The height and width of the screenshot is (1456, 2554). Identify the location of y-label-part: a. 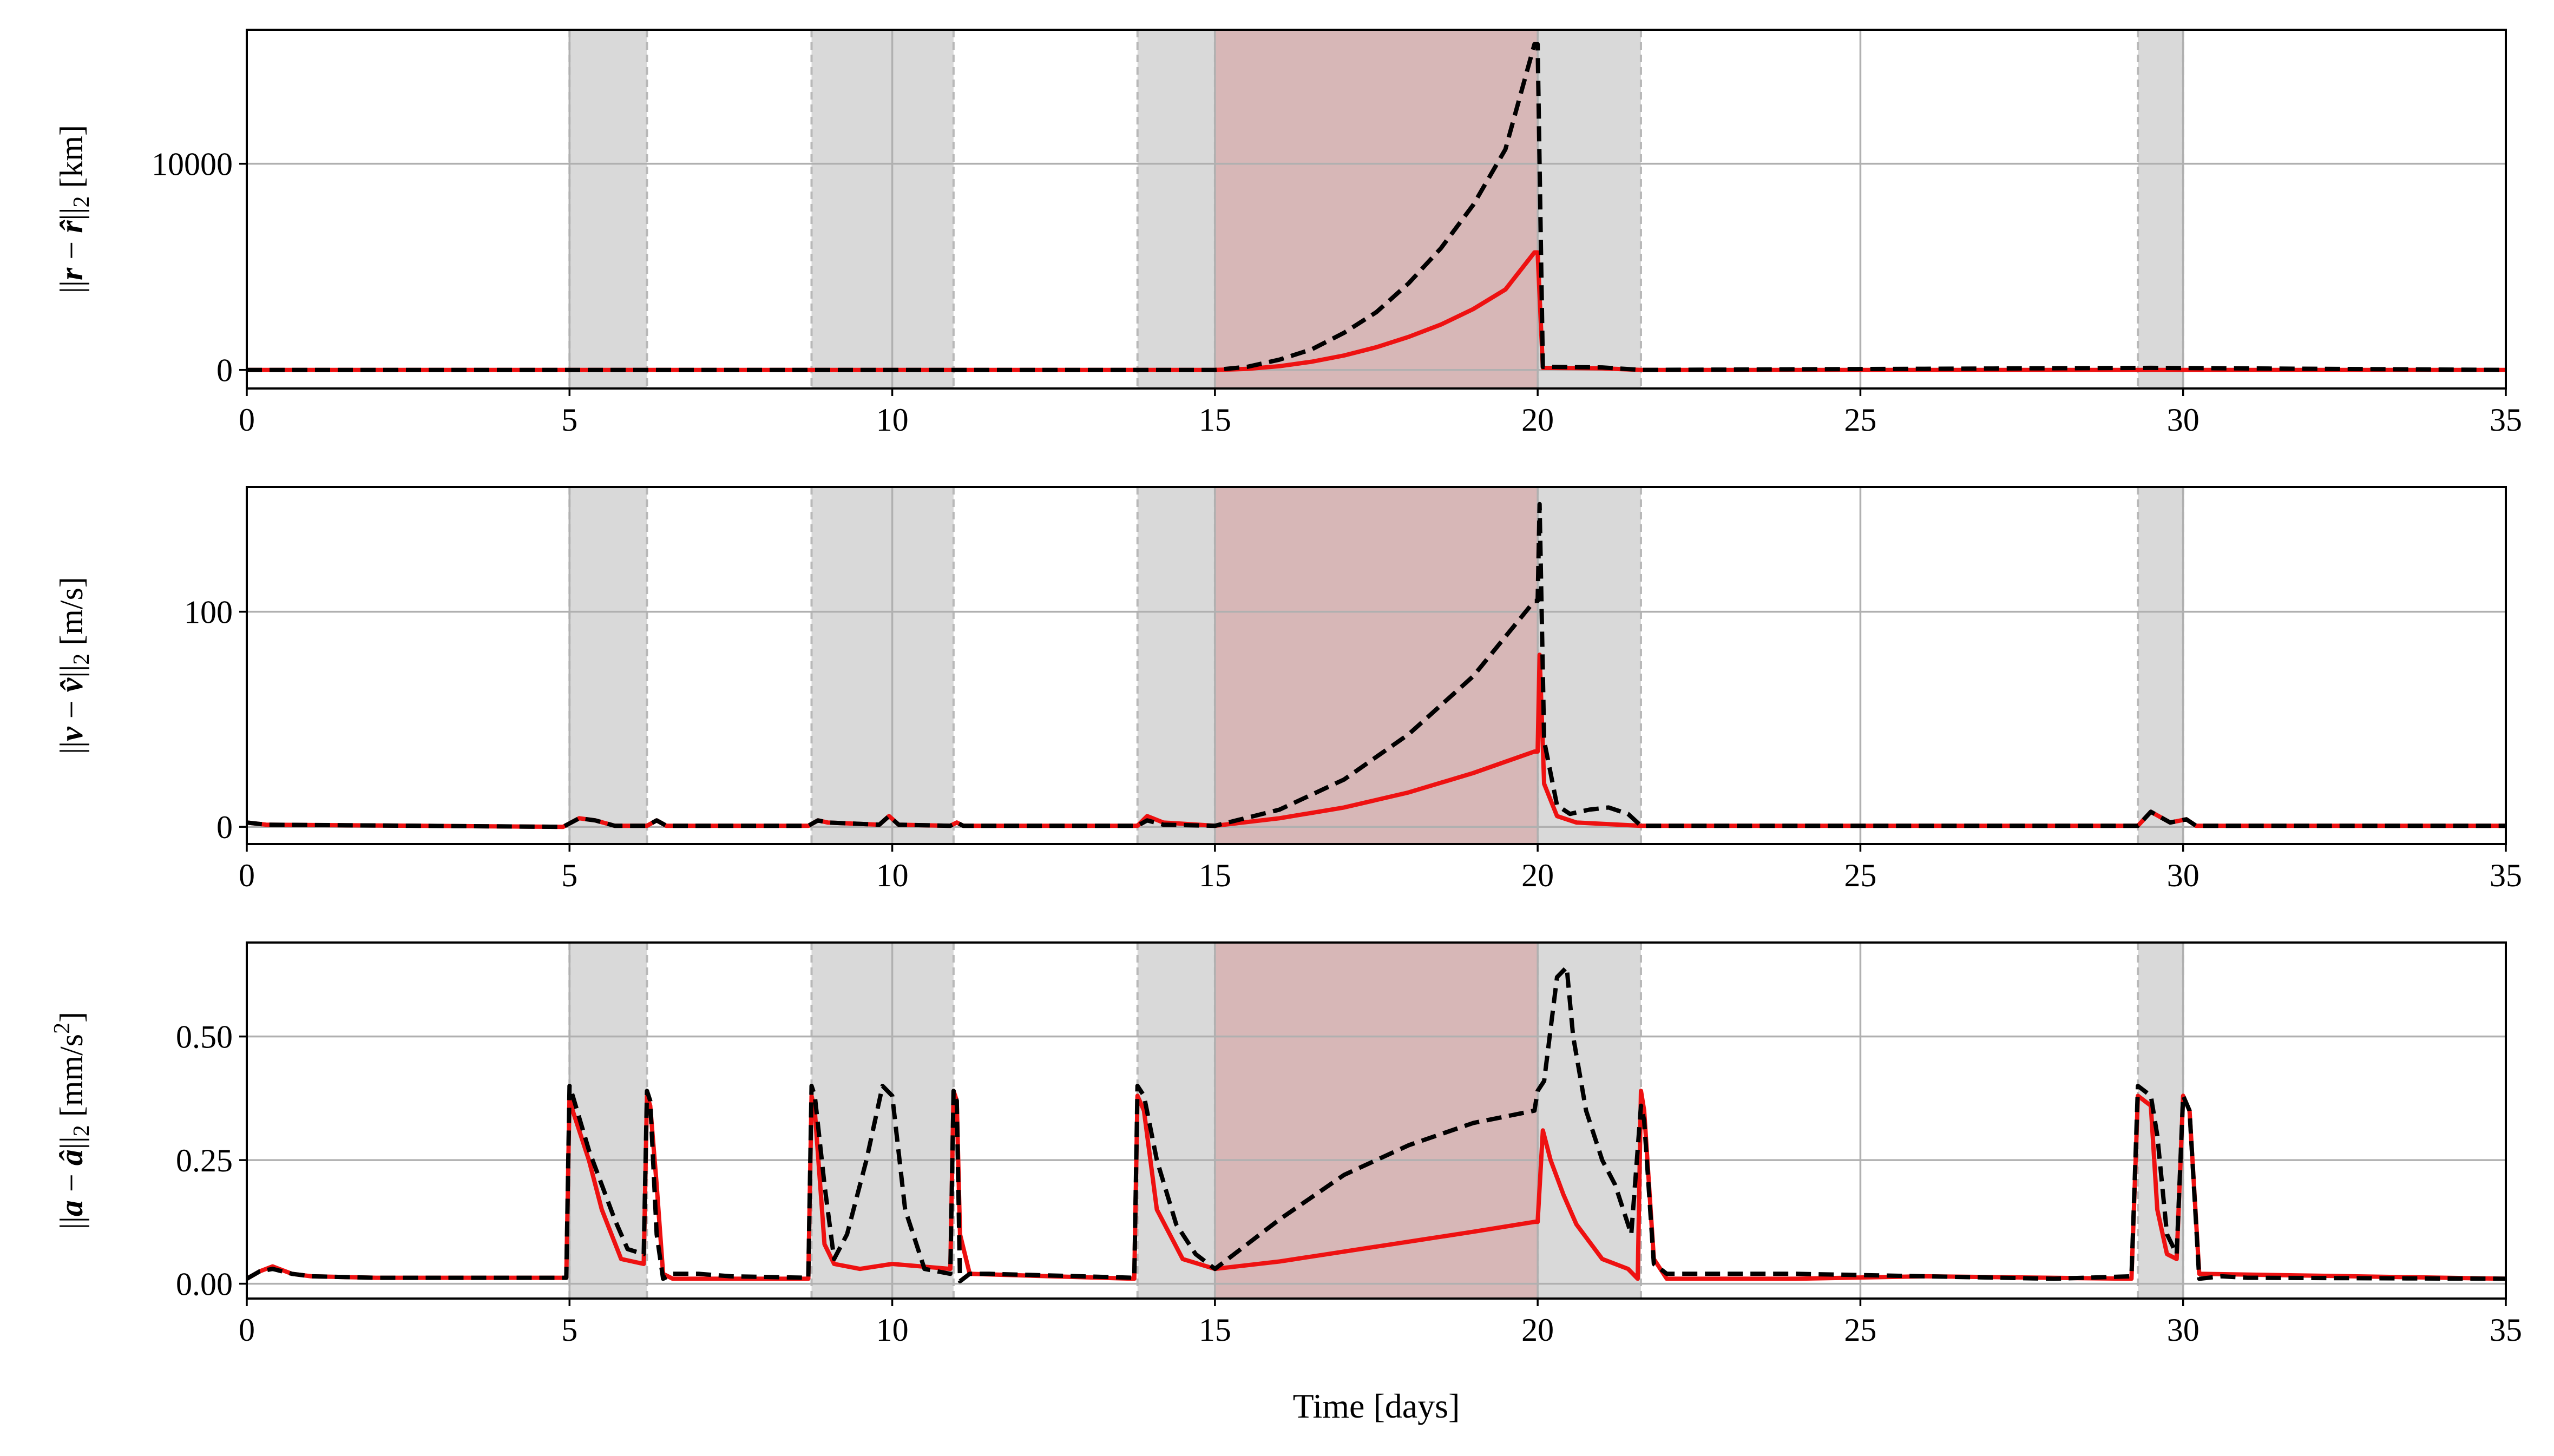
(71, 1208).